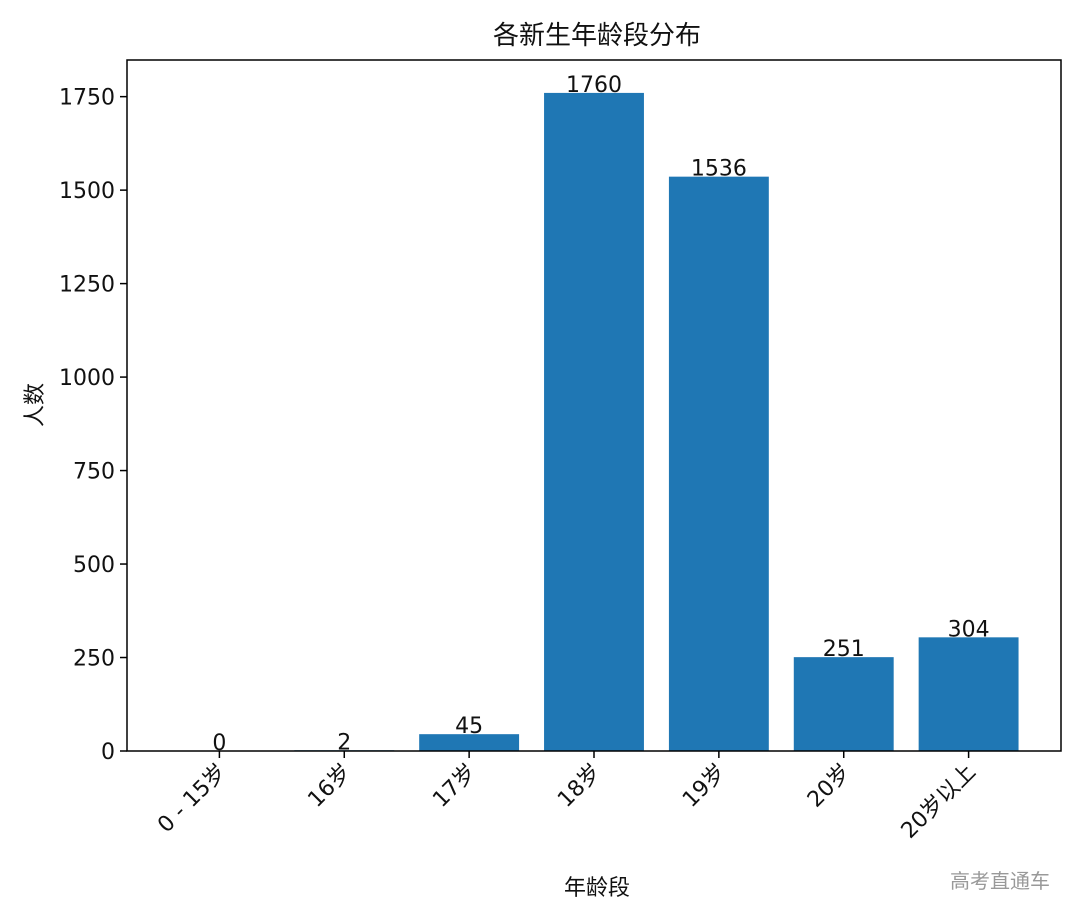  I want to click on x-axis-label: 年龄段, so click(597, 888).